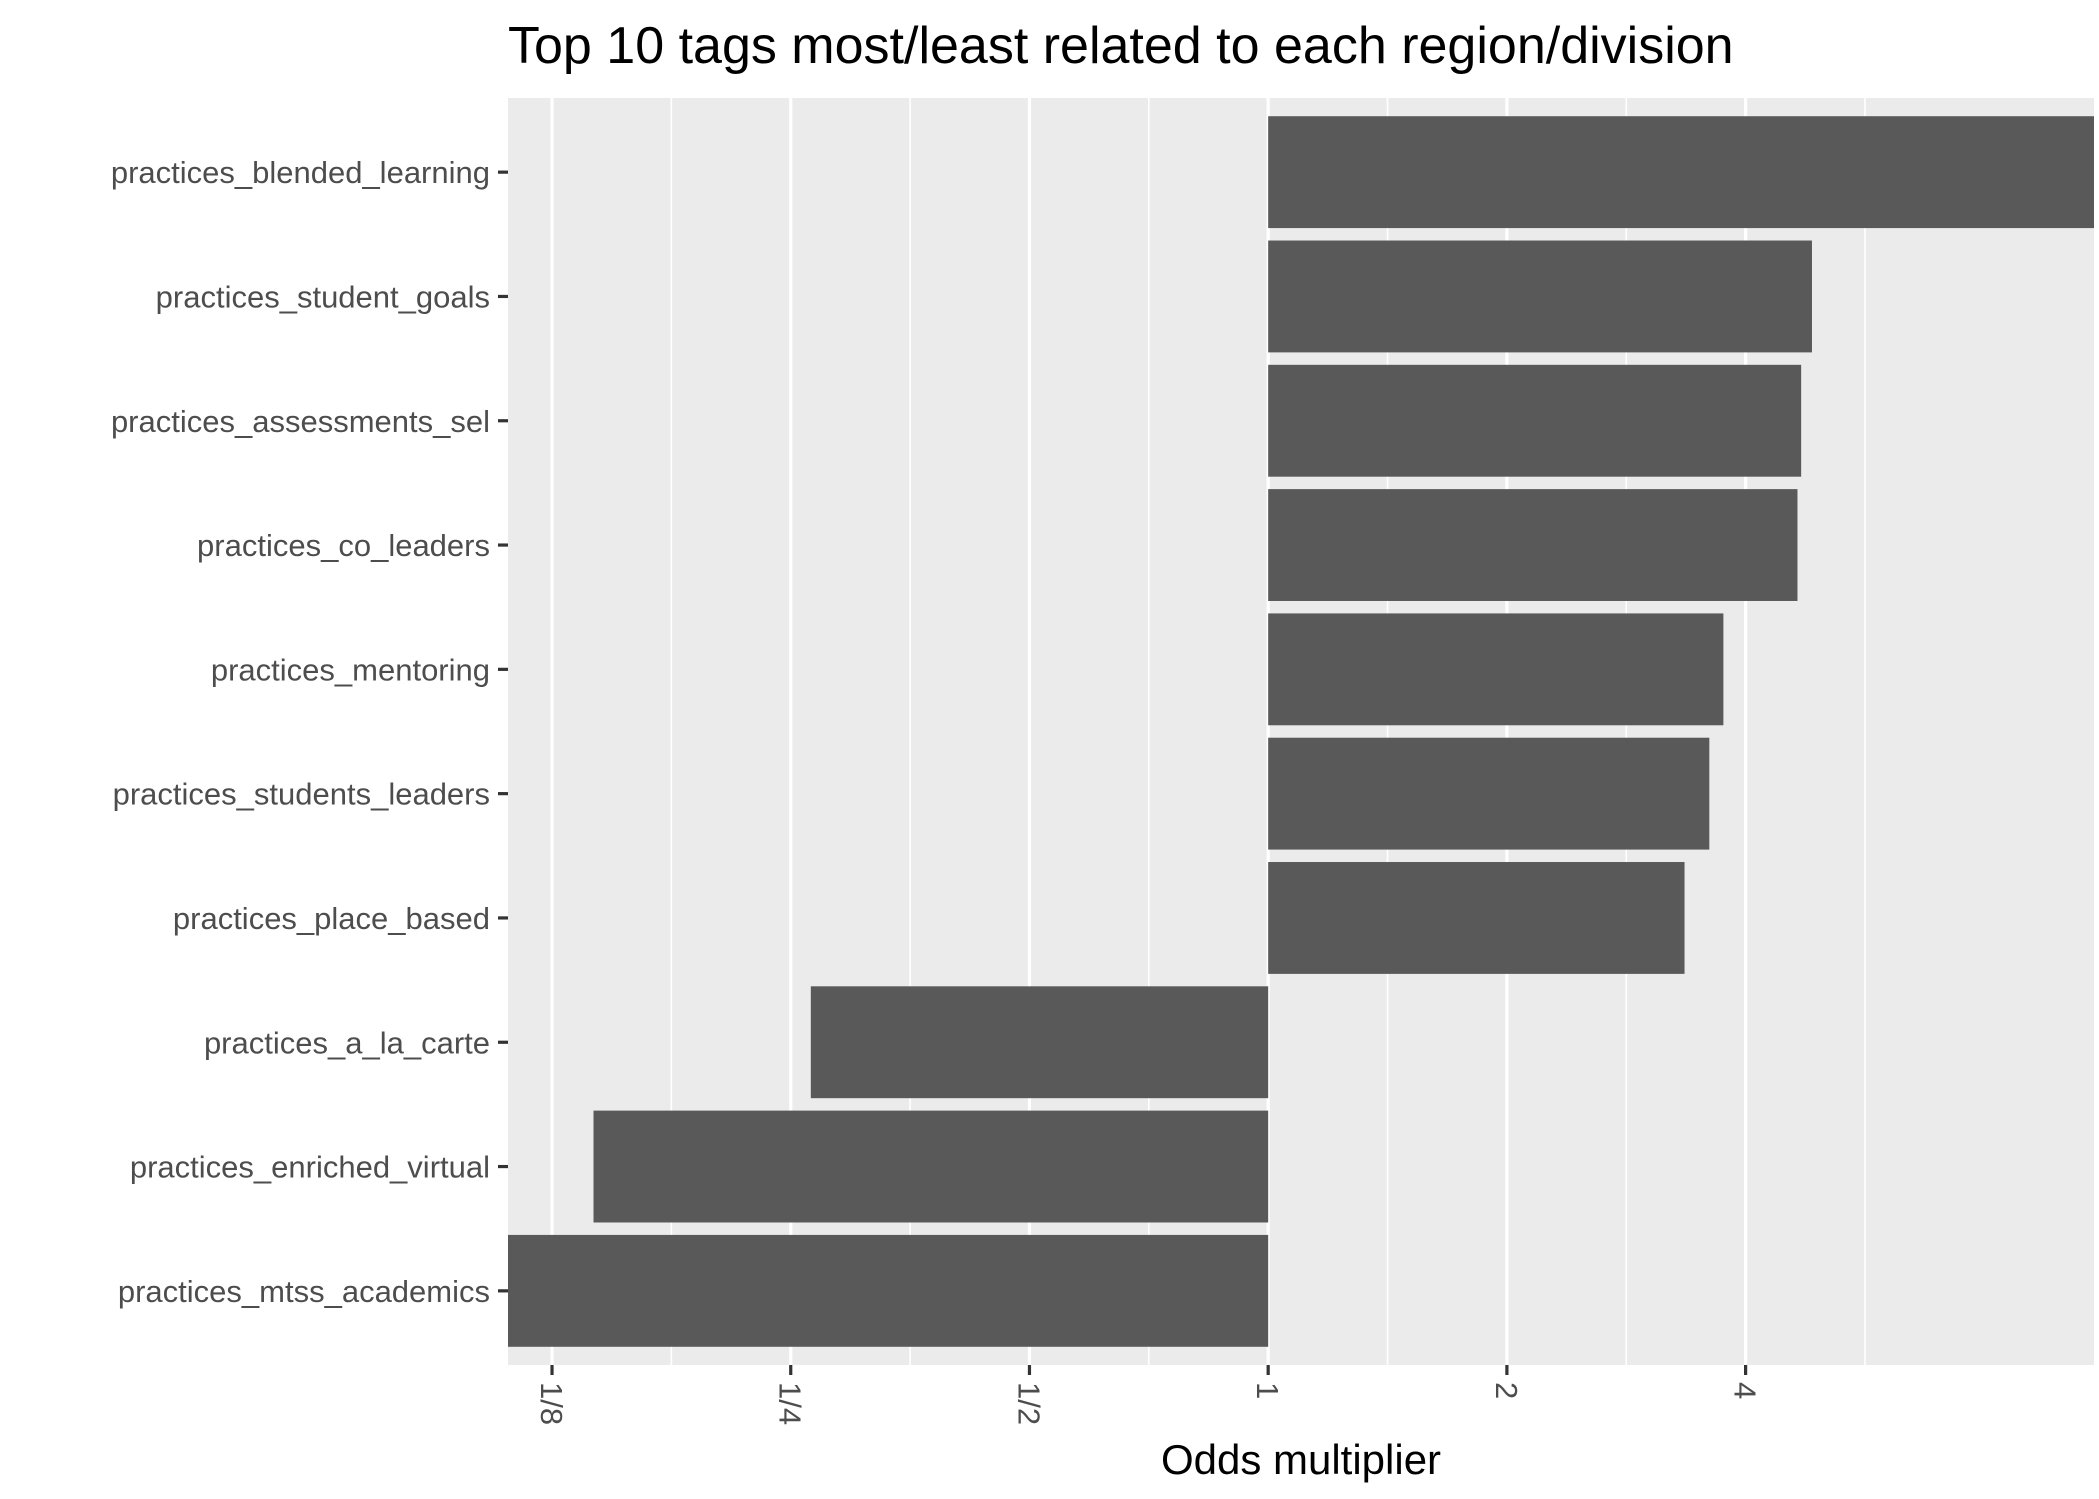  What do you see at coordinates (1533, 545) in the screenshot?
I see `bar-practices_co_leaders` at bounding box center [1533, 545].